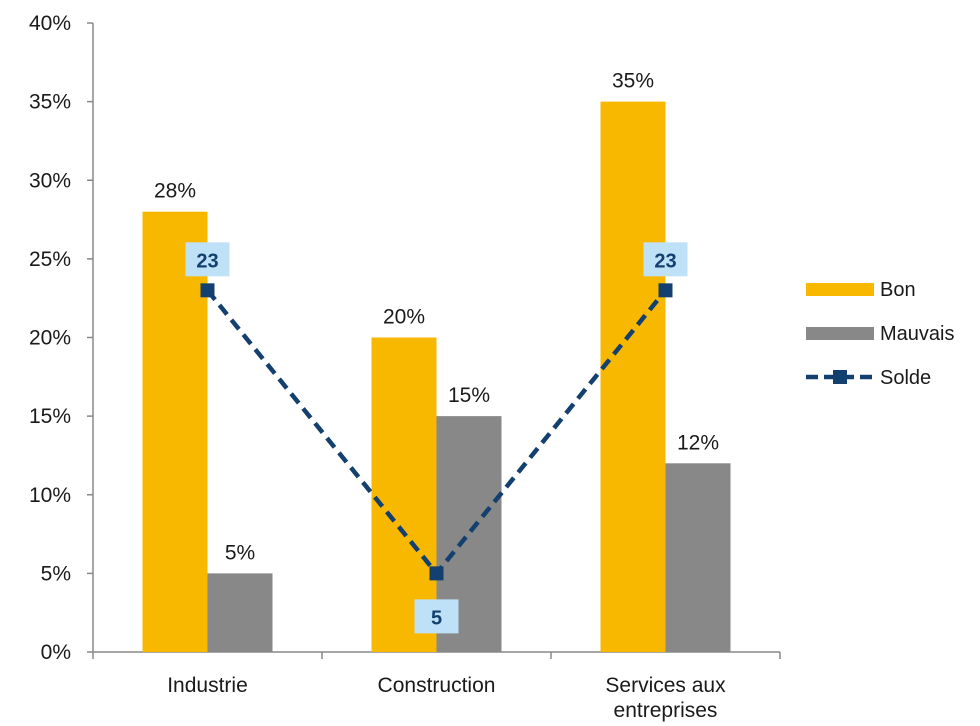 Image resolution: width=980 pixels, height=726 pixels. What do you see at coordinates (50, 259) in the screenshot?
I see `y-tick-label: 25%` at bounding box center [50, 259].